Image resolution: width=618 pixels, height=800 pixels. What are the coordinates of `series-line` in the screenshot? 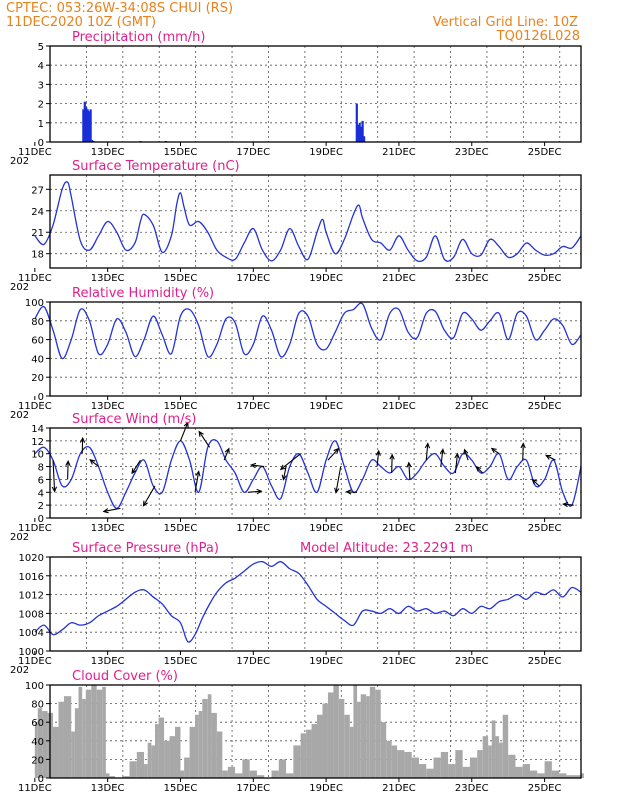 It's located at (308, 222).